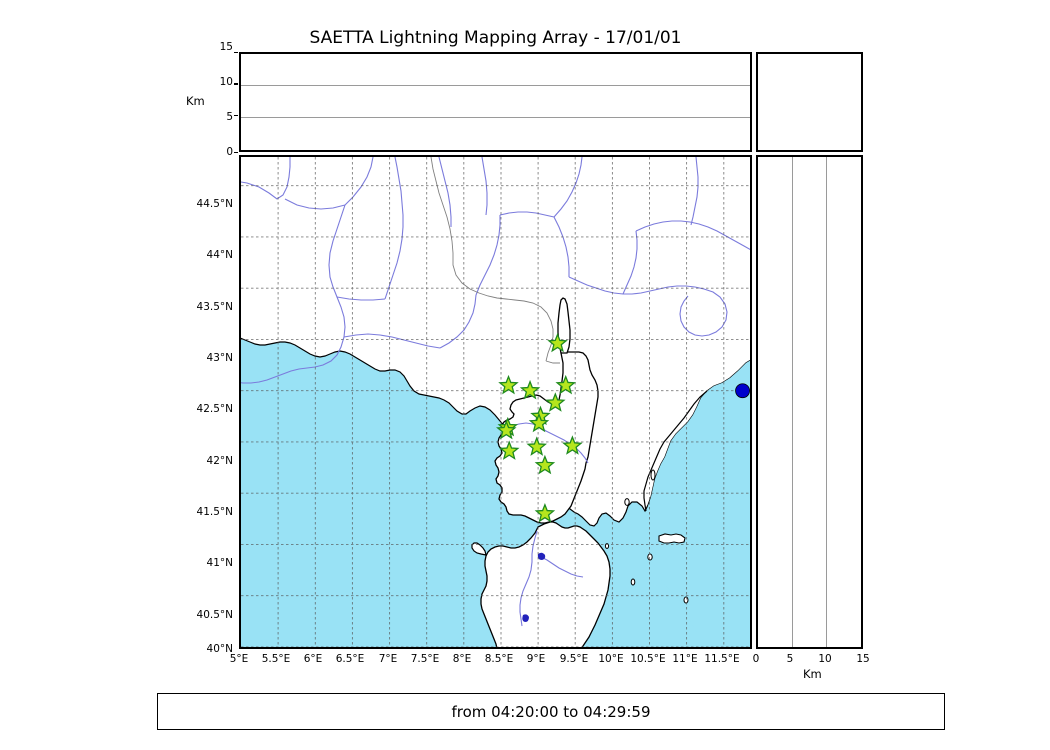 The width and height of the screenshot is (1050, 750). I want to click on islet-montecristo, so click(633, 582).